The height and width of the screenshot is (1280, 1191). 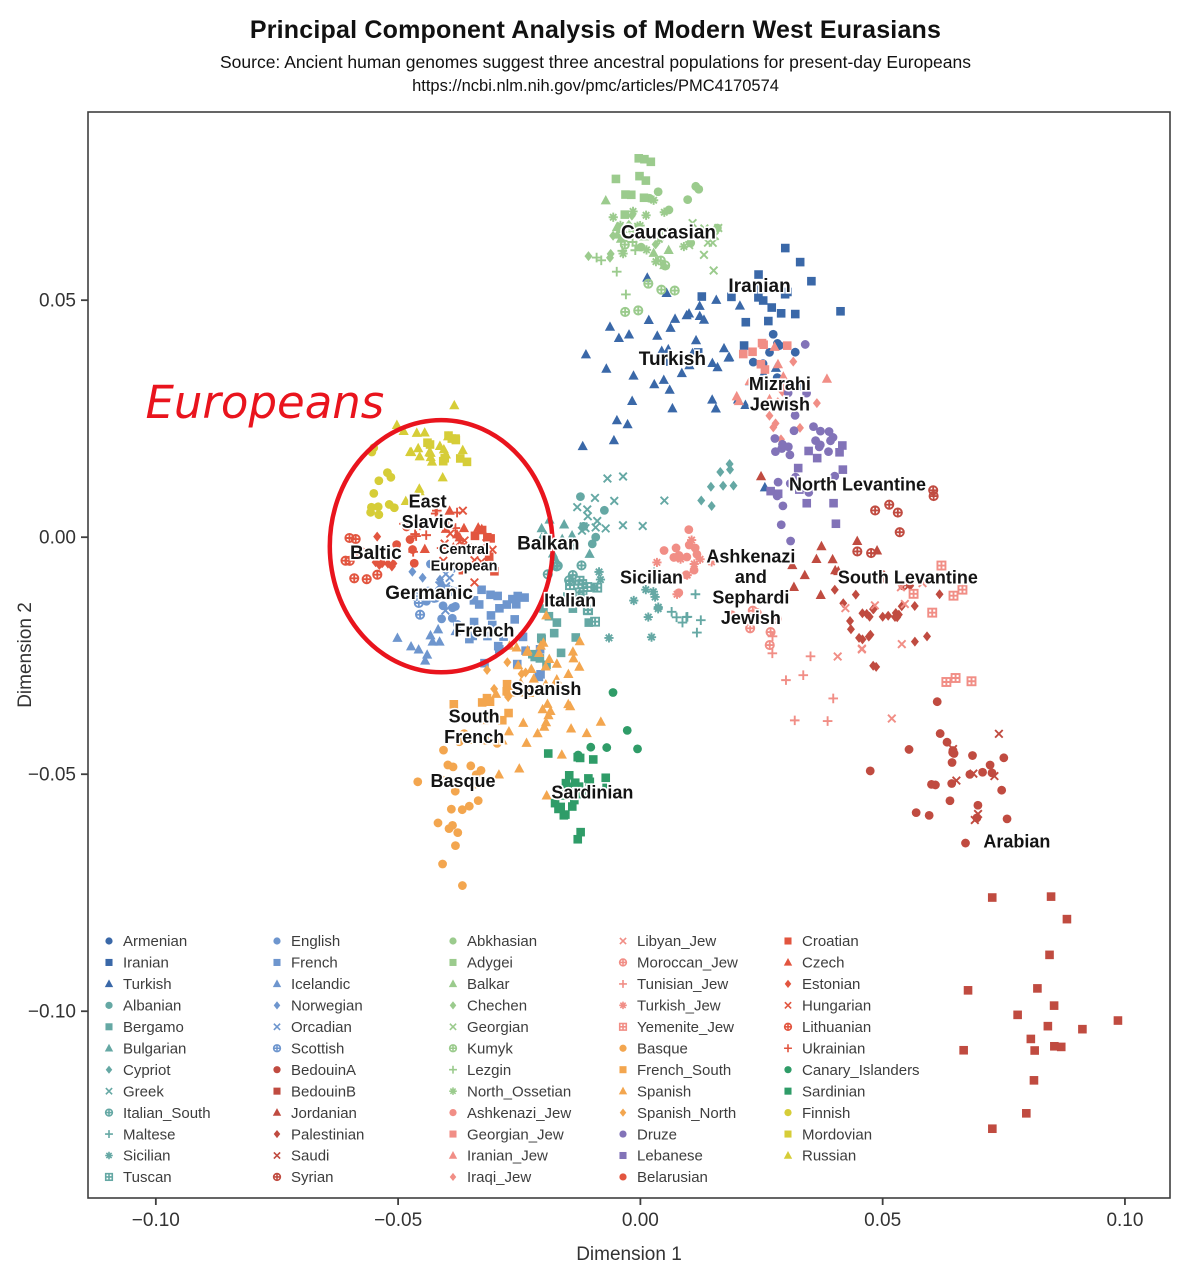 What do you see at coordinates (827, 1006) in the screenshot?
I see `legend-item-Hungarian: Hungarian` at bounding box center [827, 1006].